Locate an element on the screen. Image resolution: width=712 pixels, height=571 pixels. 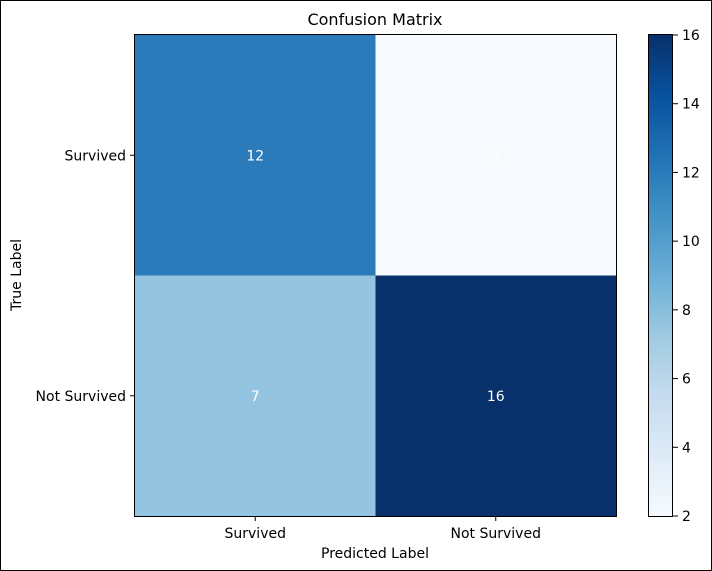
cell-value-label: 2 is located at coordinates (495, 156).